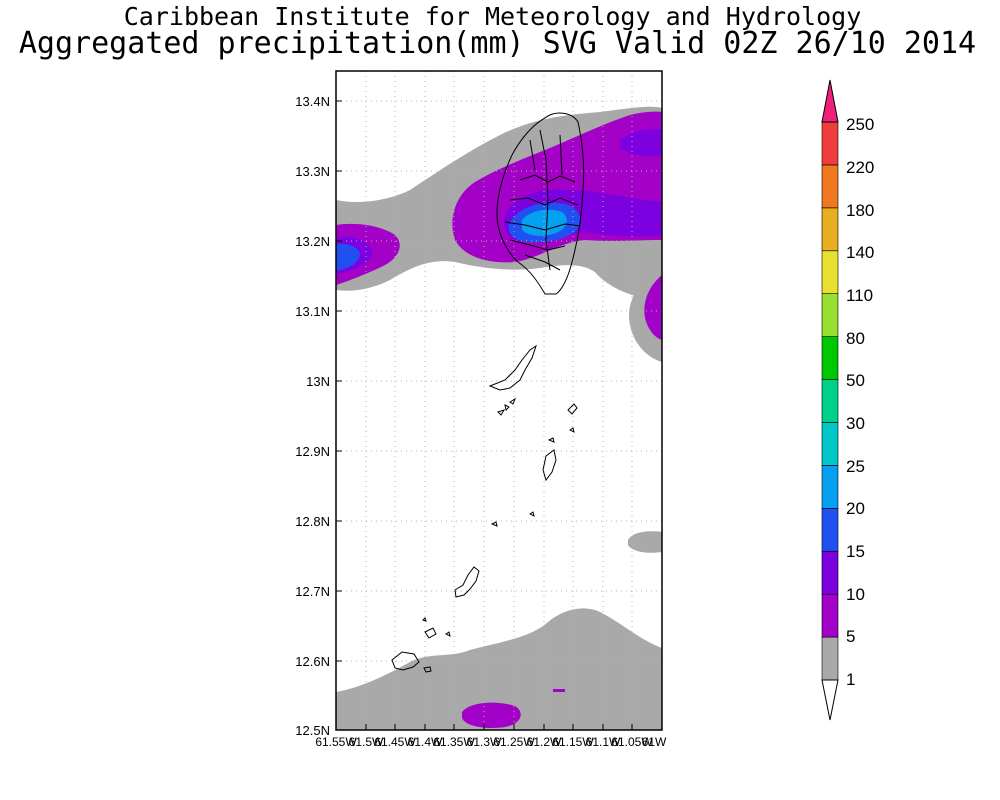 This screenshot has width=1000, height=800. I want to click on lat-label: 12.9N, so click(312, 451).